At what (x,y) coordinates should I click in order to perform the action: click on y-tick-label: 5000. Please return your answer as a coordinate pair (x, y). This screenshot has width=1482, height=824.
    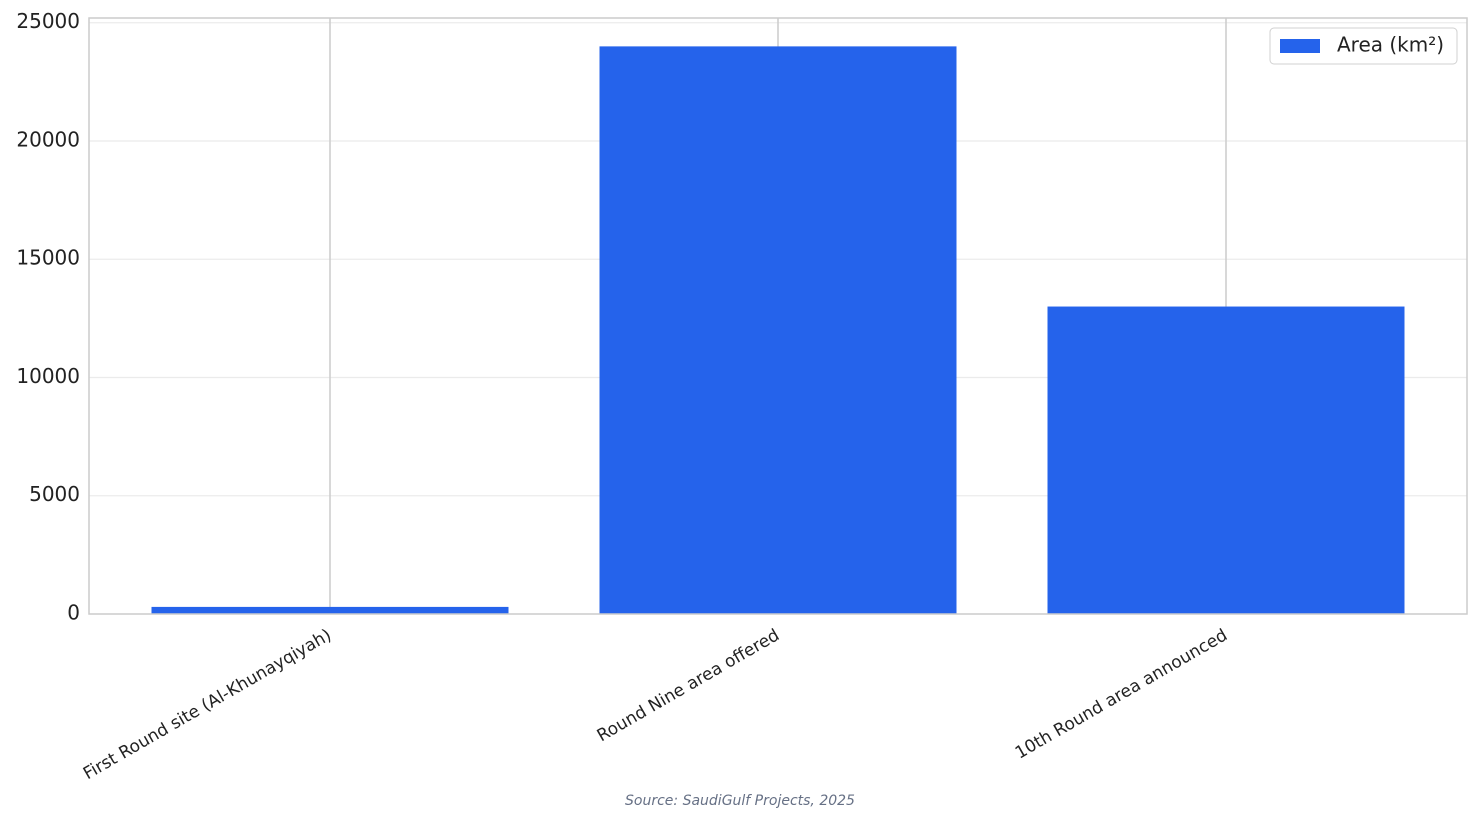
    Looking at the image, I should click on (54, 494).